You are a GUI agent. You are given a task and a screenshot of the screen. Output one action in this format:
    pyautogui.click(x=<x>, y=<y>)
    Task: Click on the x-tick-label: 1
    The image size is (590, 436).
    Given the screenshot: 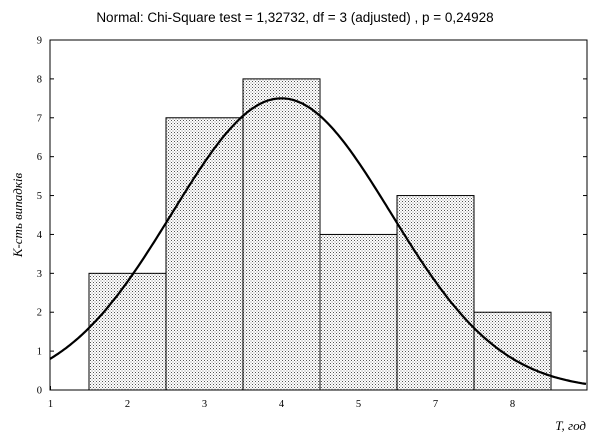 What is the action you would take?
    pyautogui.click(x=50, y=404)
    